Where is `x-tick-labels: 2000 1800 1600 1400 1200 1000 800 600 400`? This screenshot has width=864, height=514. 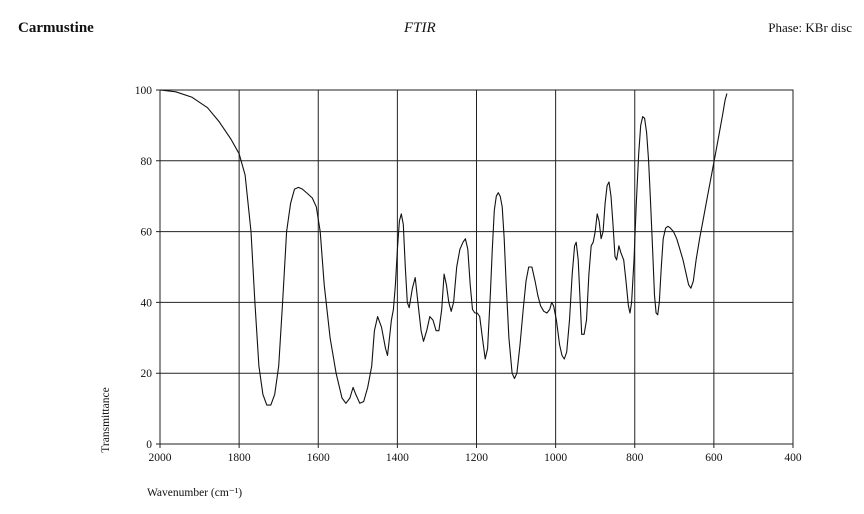
x-tick-labels: 2000 1800 1600 1400 1200 1000 800 600 400 is located at coordinates (475, 458).